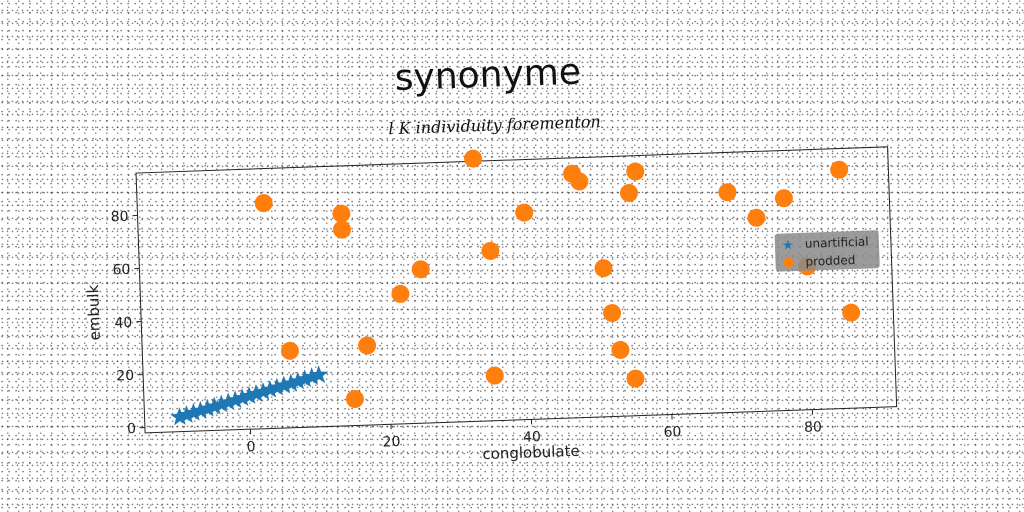 The image size is (1024, 512). What do you see at coordinates (319, 374) in the screenshot?
I see `series-unartificial-point` at bounding box center [319, 374].